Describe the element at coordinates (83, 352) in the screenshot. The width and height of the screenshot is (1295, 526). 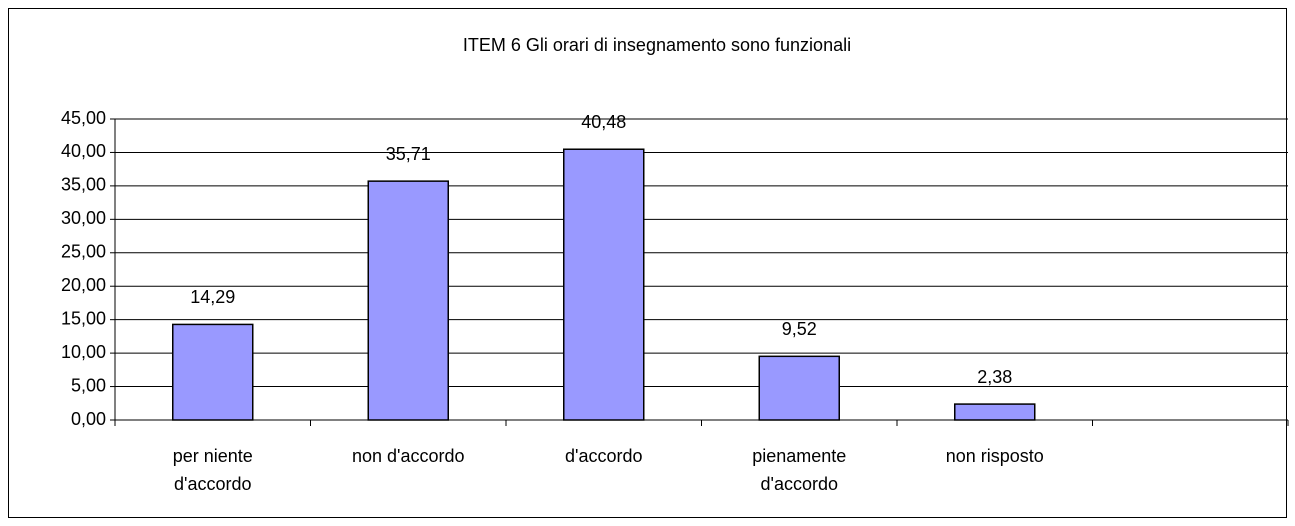
I see `y-tick-label: 10,00` at that location.